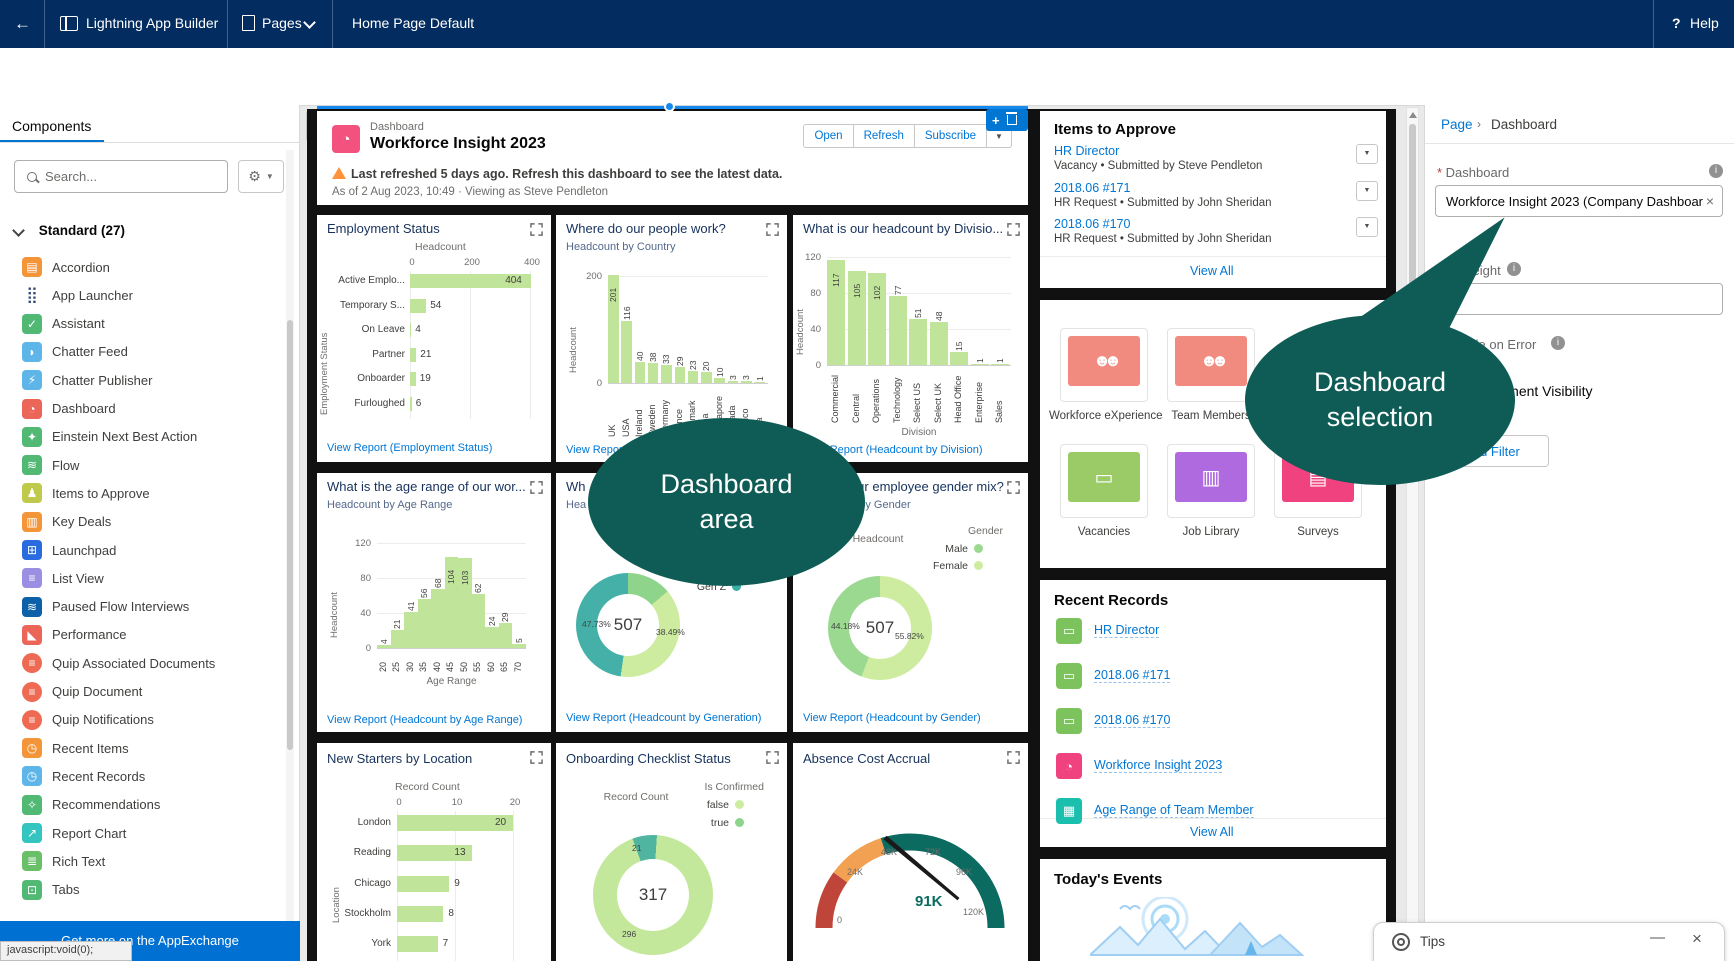 The width and height of the screenshot is (1734, 961). I want to click on sidebar-scrollbar, so click(290, 545).